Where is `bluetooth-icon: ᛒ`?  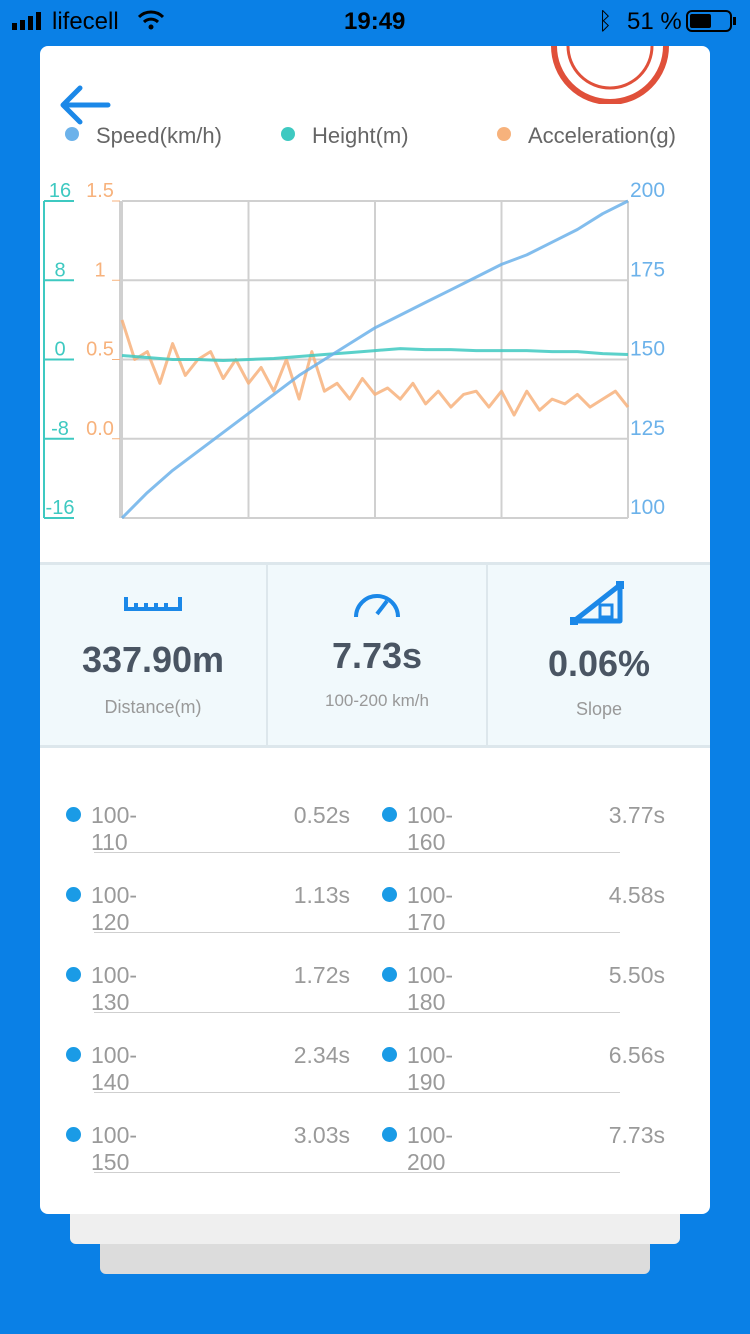 bluetooth-icon: ᛒ is located at coordinates (605, 21).